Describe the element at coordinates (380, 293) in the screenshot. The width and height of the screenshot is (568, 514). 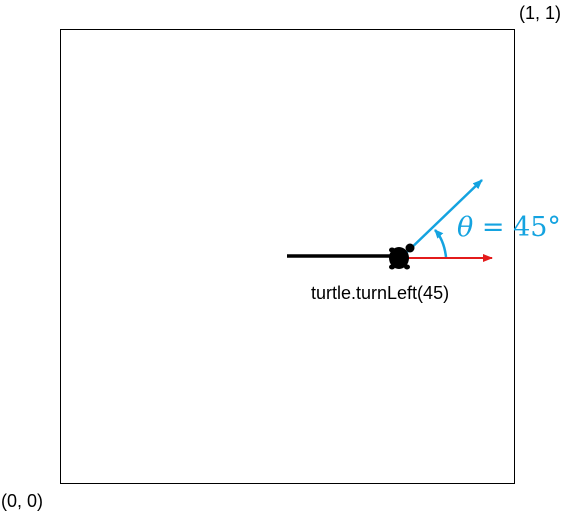
I see `command-caption: turtle.turnLeft(45)` at that location.